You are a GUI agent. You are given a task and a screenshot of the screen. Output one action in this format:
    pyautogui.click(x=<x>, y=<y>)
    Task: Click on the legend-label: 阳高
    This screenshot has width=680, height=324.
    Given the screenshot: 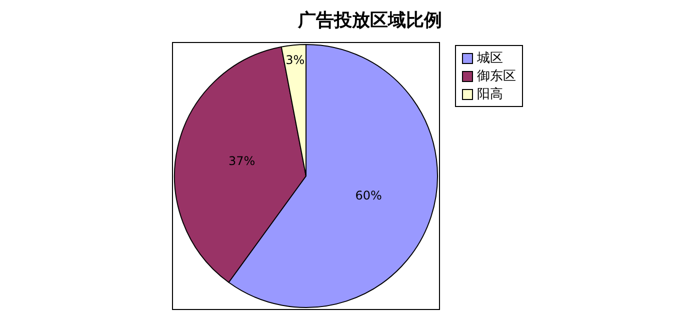 What is the action you would take?
    pyautogui.click(x=490, y=94)
    